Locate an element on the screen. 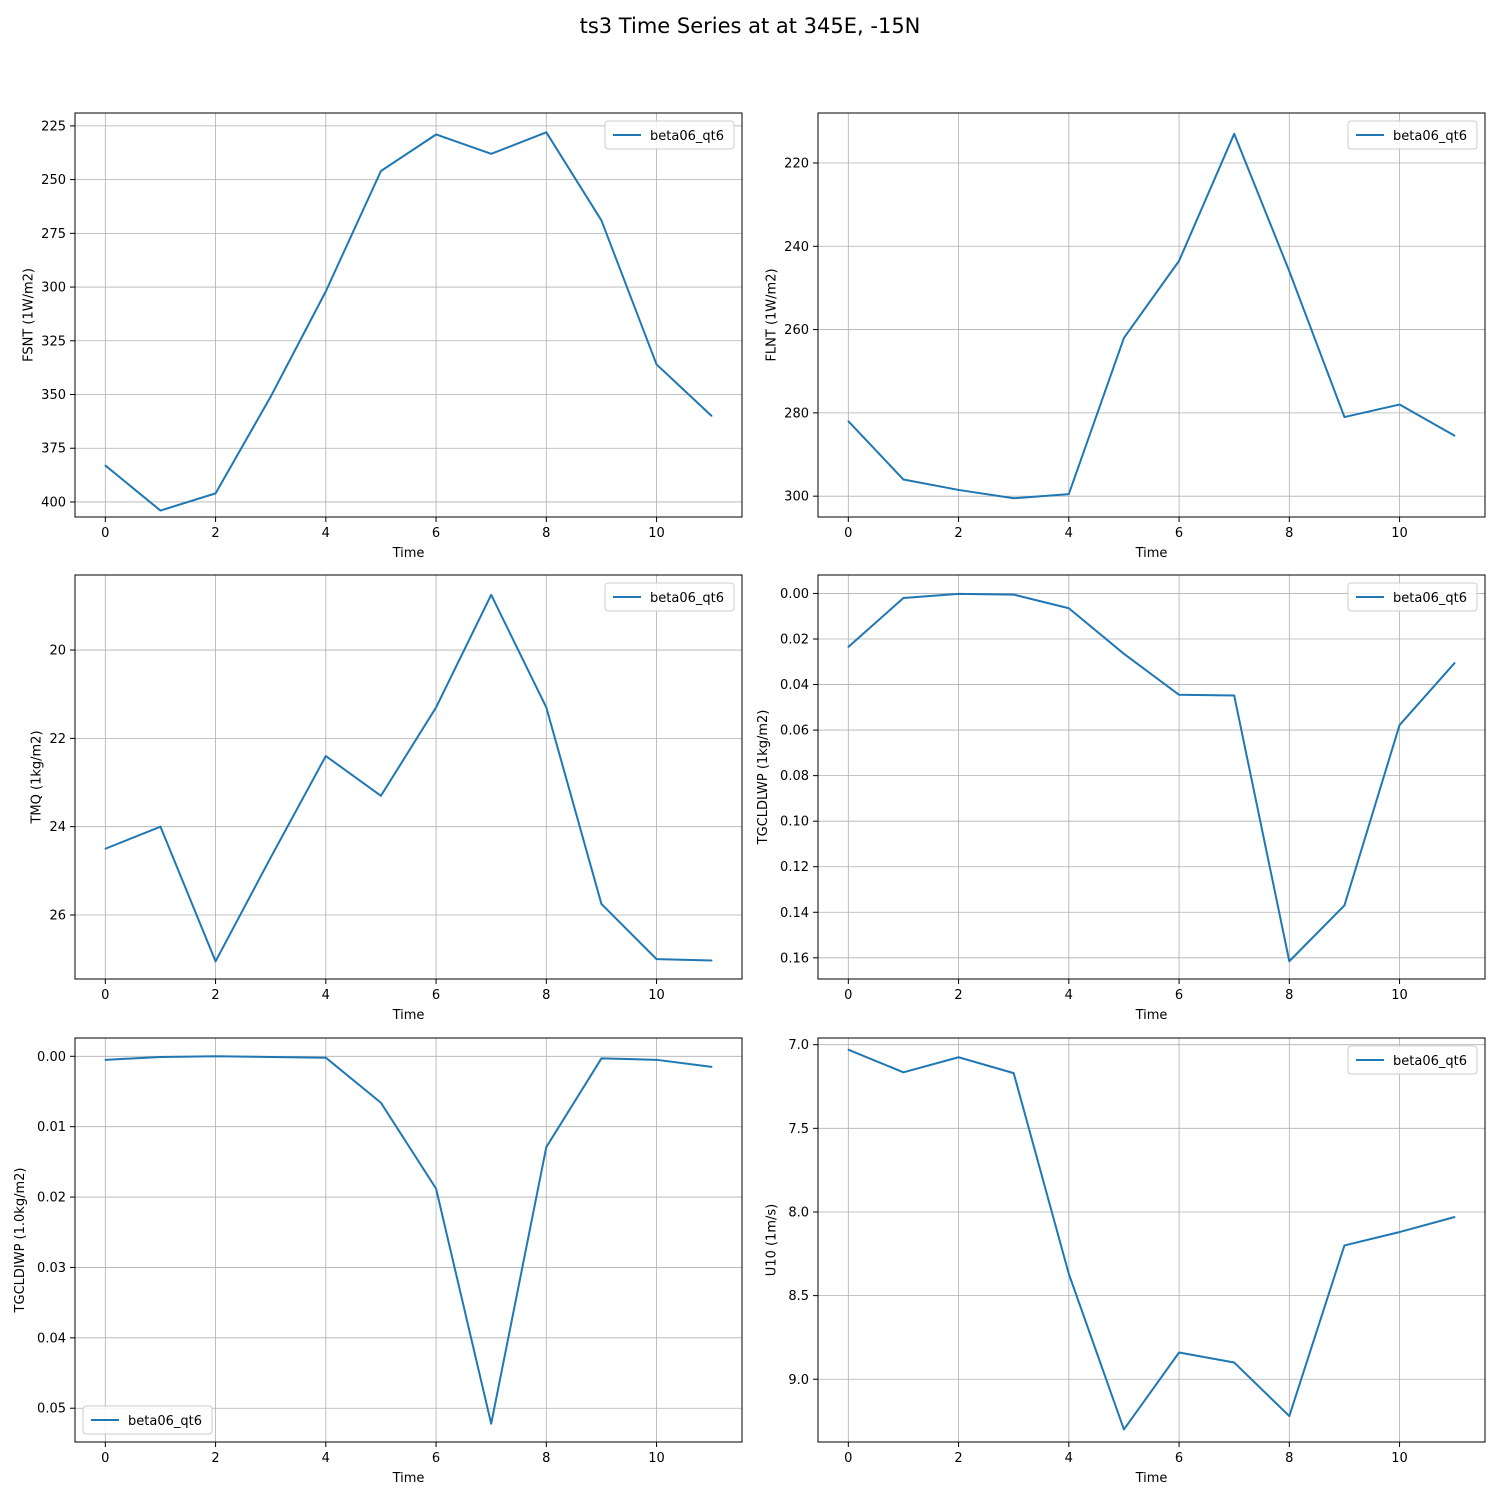 This screenshot has width=1500, height=1500. y-tick-label: 0.00 is located at coordinates (51, 1057).